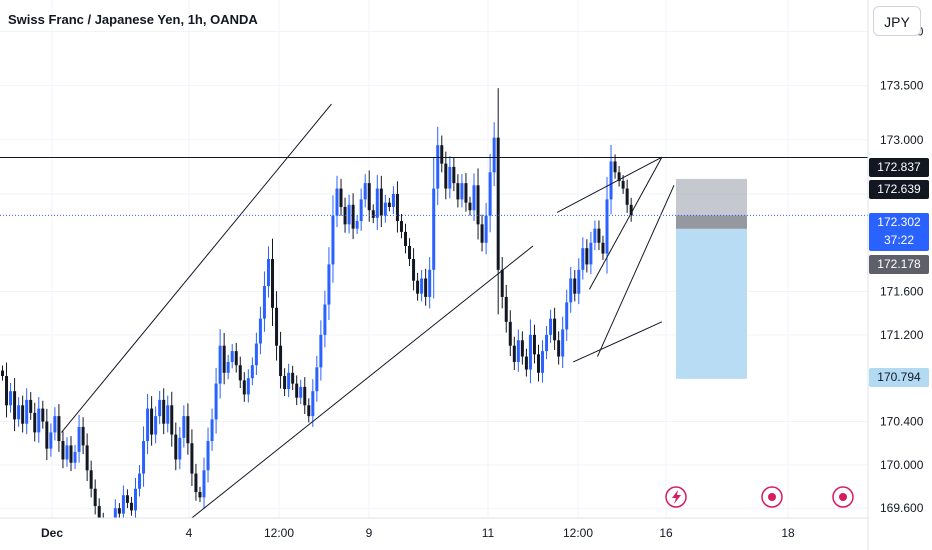 The width and height of the screenshot is (932, 550). Describe the element at coordinates (899, 264) in the screenshot. I see `entry-price-label: 172.178` at that location.